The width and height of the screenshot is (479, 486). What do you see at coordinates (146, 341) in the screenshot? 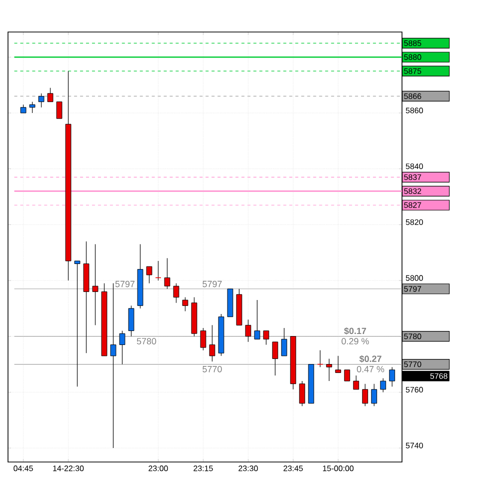
I see `annotation: 5780` at bounding box center [146, 341].